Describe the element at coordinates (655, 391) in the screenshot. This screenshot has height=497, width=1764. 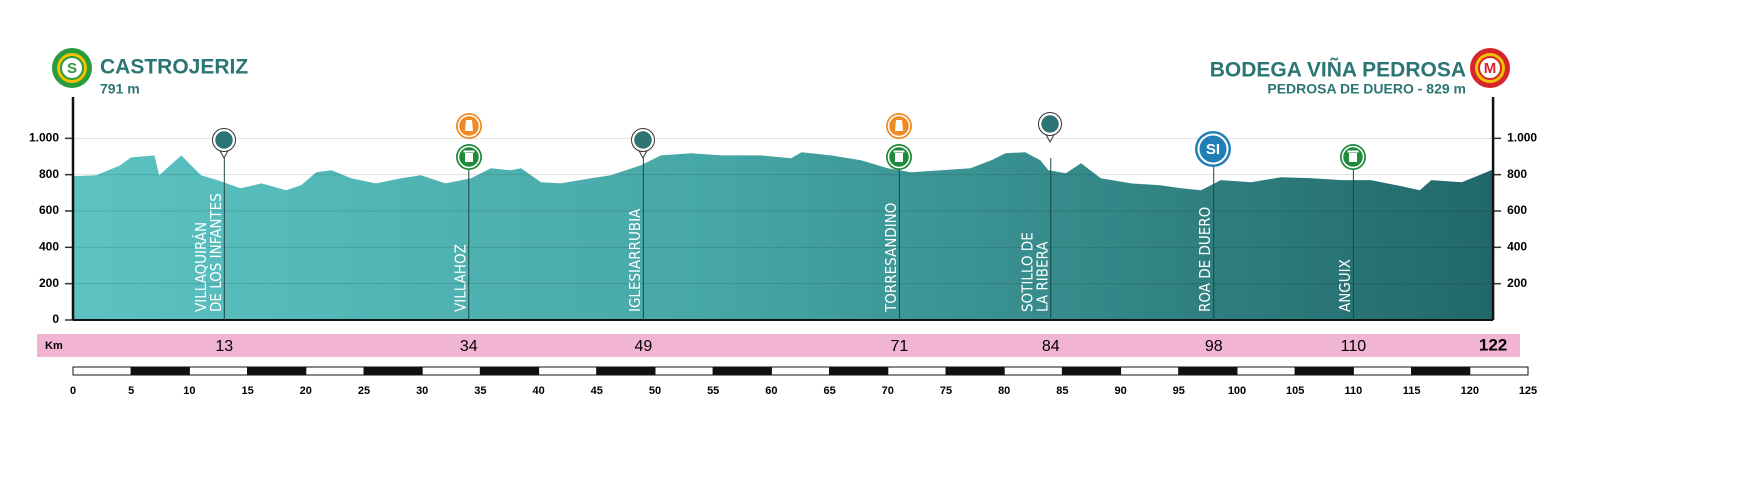
I see `x-tick-label: 50` at that location.